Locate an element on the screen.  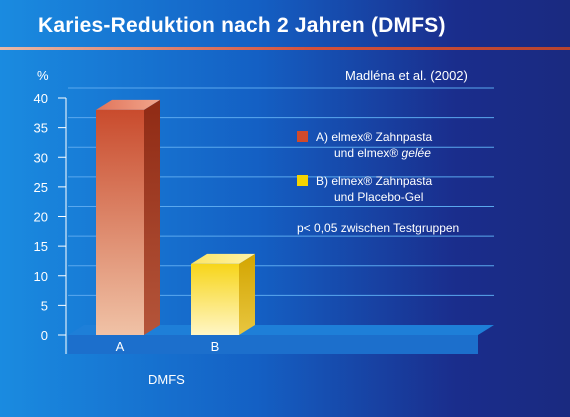
y-tick-label: 15 is located at coordinates (41, 246).